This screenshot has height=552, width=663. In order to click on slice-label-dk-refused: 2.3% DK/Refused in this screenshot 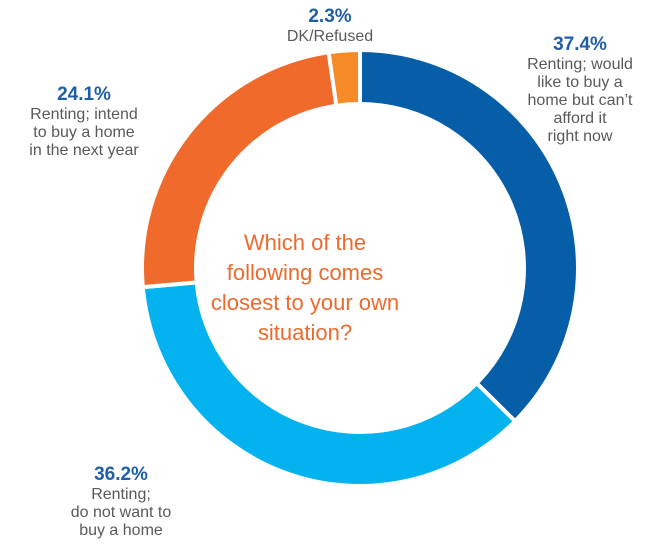, I will do `click(330, 26)`.